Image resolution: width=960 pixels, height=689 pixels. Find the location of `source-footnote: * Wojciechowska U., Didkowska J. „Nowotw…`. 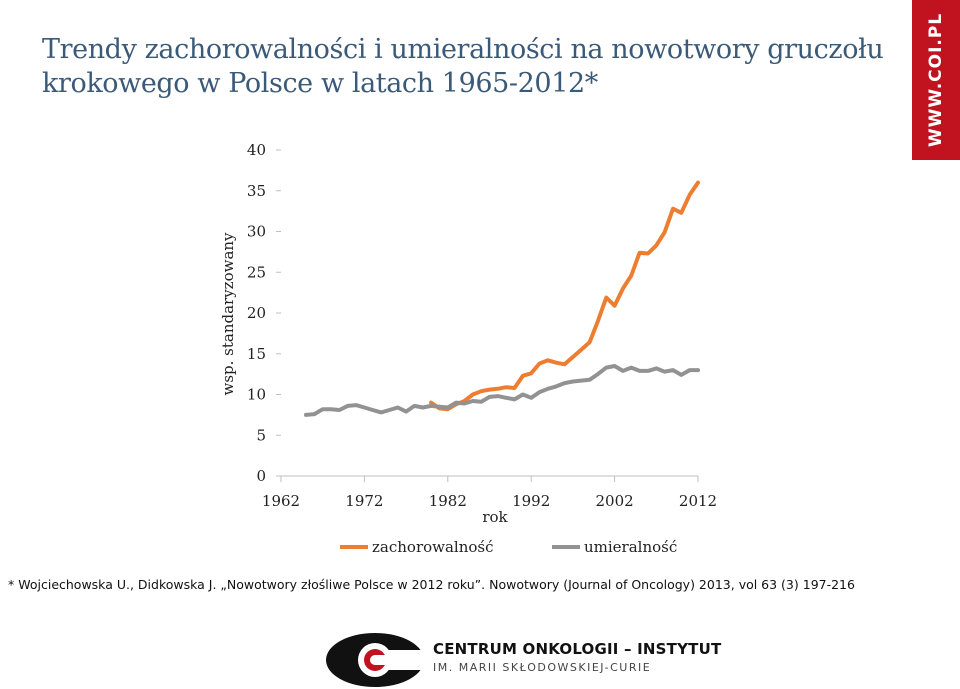

source-footnote: * Wojciechowska U., Didkowska J. „Nowotw… is located at coordinates (431, 584).